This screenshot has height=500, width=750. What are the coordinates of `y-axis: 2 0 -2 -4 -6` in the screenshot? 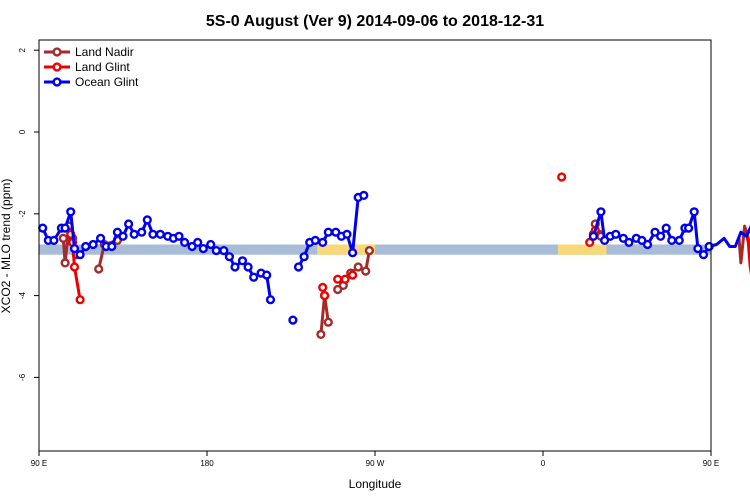 It's located at (28, 214).